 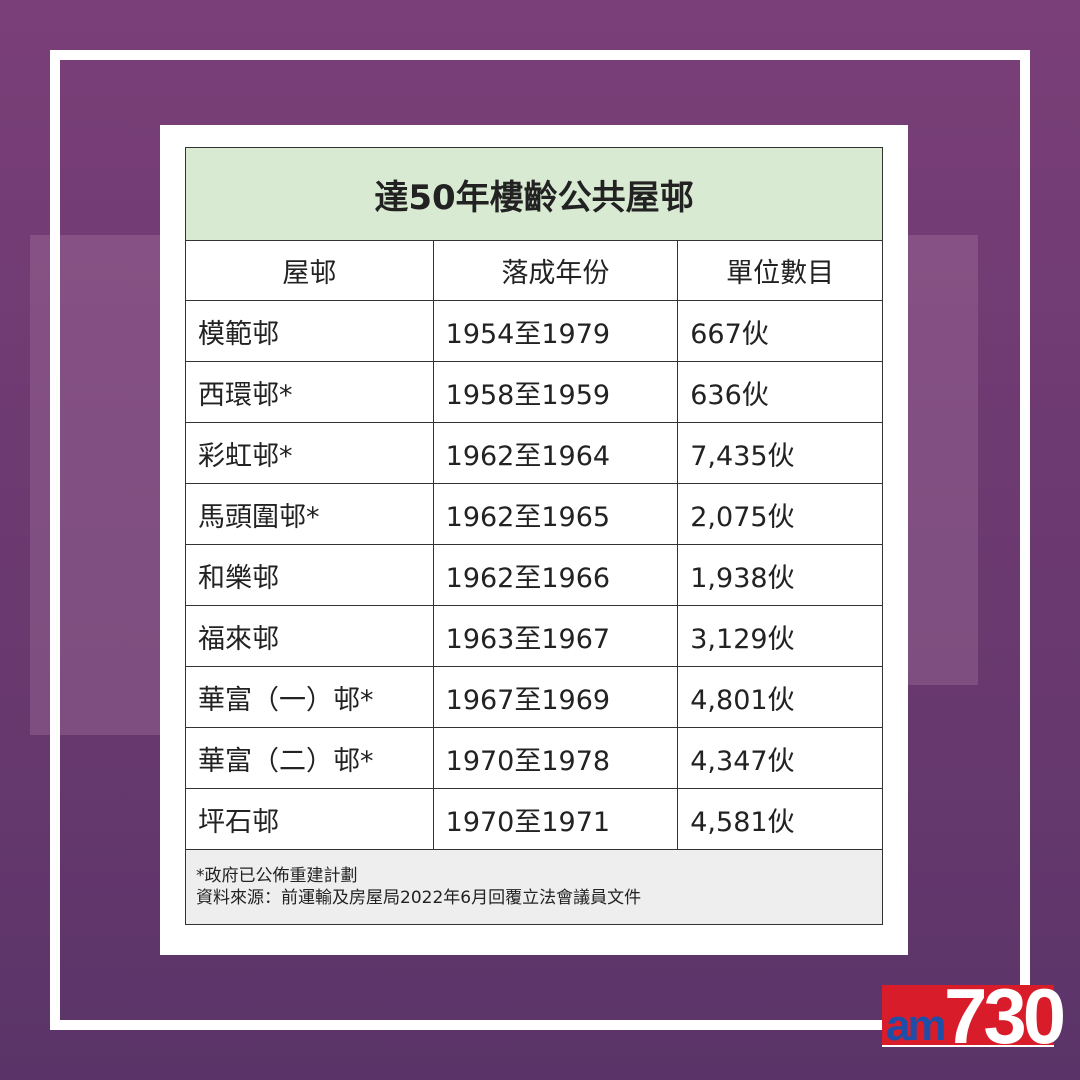 What do you see at coordinates (780, 331) in the screenshot?
I see `cell-units: 667伙` at bounding box center [780, 331].